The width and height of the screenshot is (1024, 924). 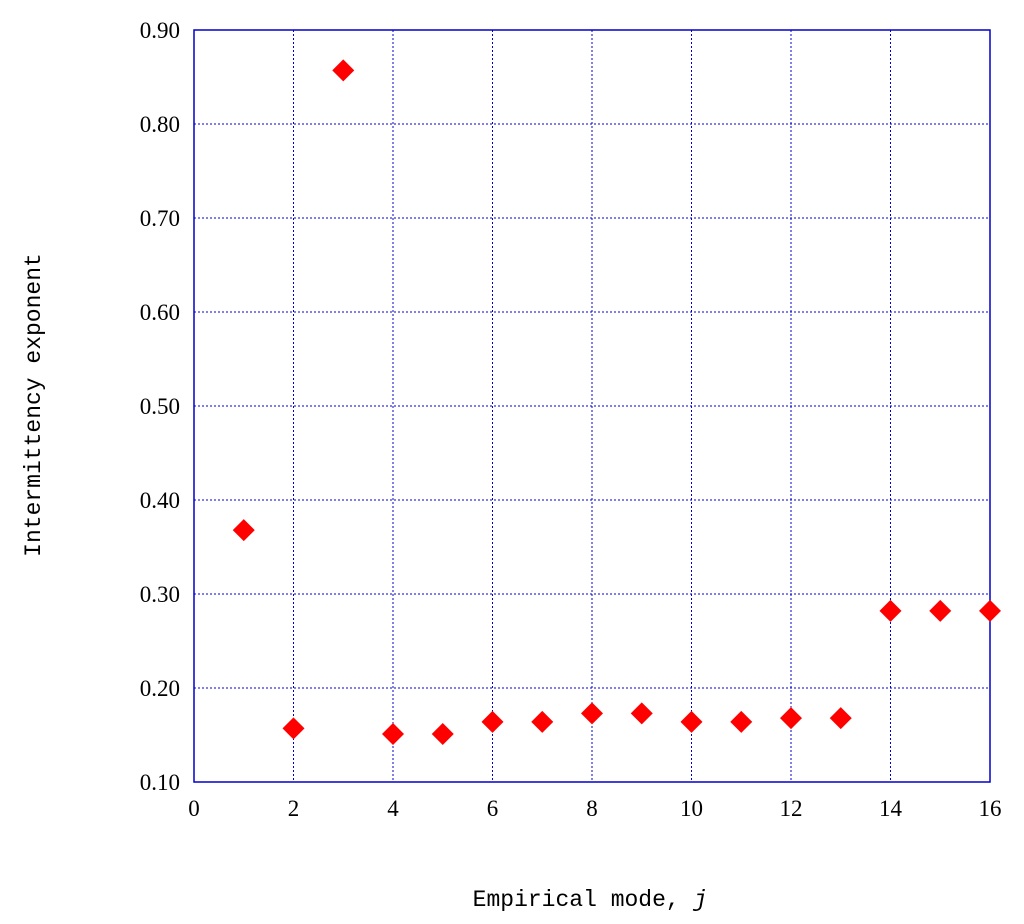 I want to click on y-tick-label: 0.20, so click(x=160, y=688).